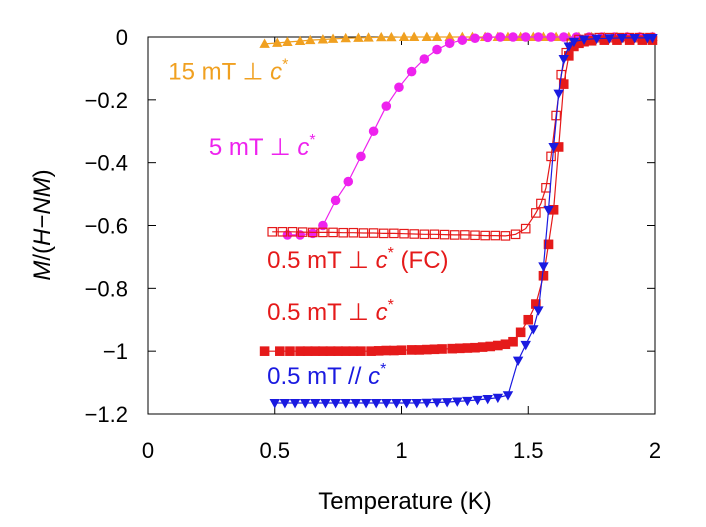  Describe the element at coordinates (106, 163) in the screenshot. I see `y-tick-label: −0.4` at that location.